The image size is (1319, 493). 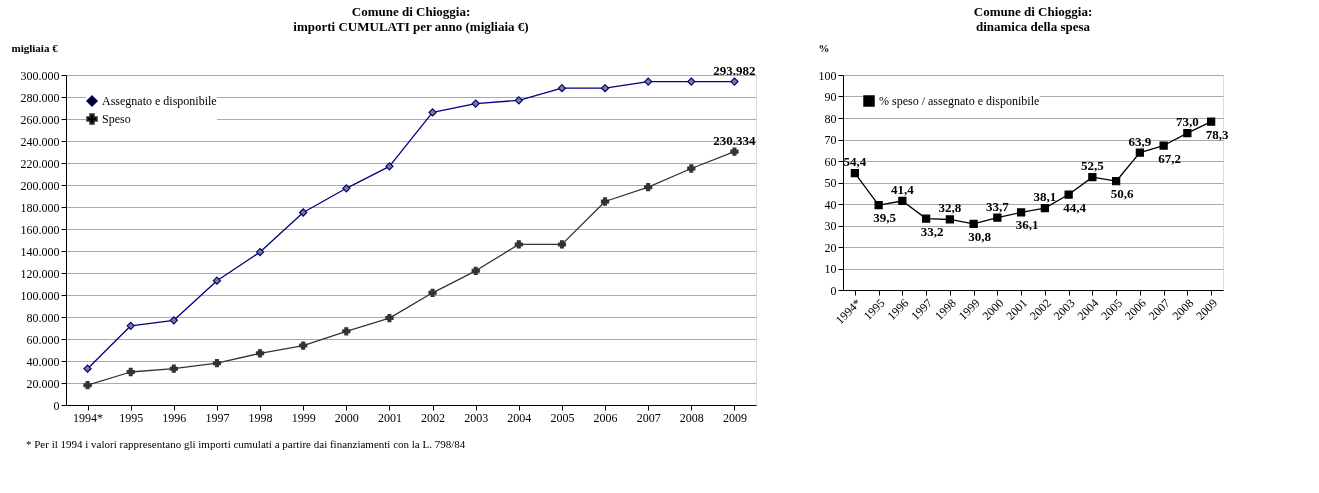 I want to click on y-tick-label: 10, so click(x=830, y=269).